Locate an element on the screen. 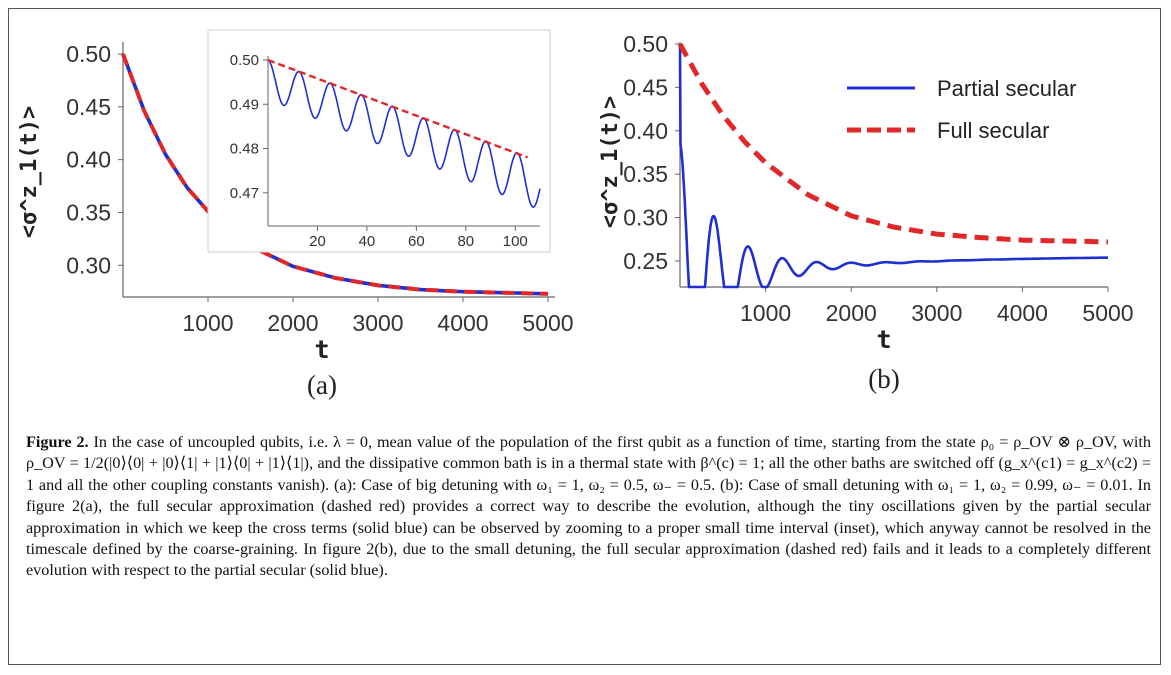  a-x-tick-label: 1000 is located at coordinates (207, 323).